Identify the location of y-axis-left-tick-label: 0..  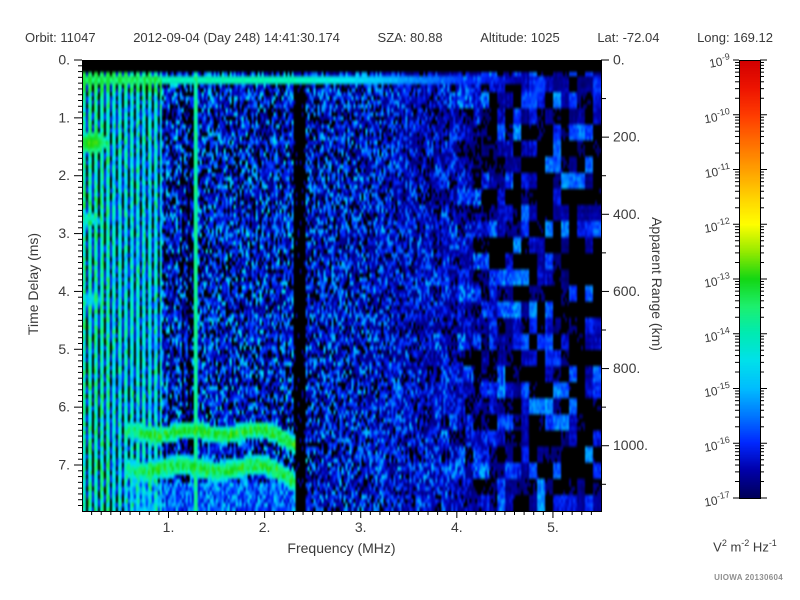
(64, 60).